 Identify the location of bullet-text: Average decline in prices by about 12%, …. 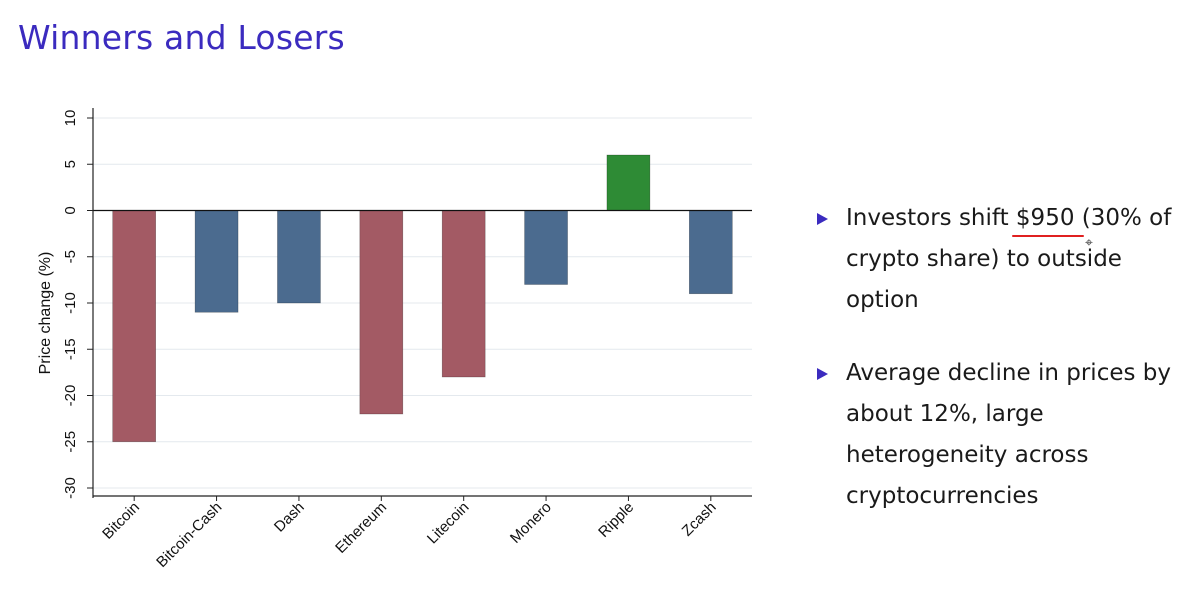
(1008, 434).